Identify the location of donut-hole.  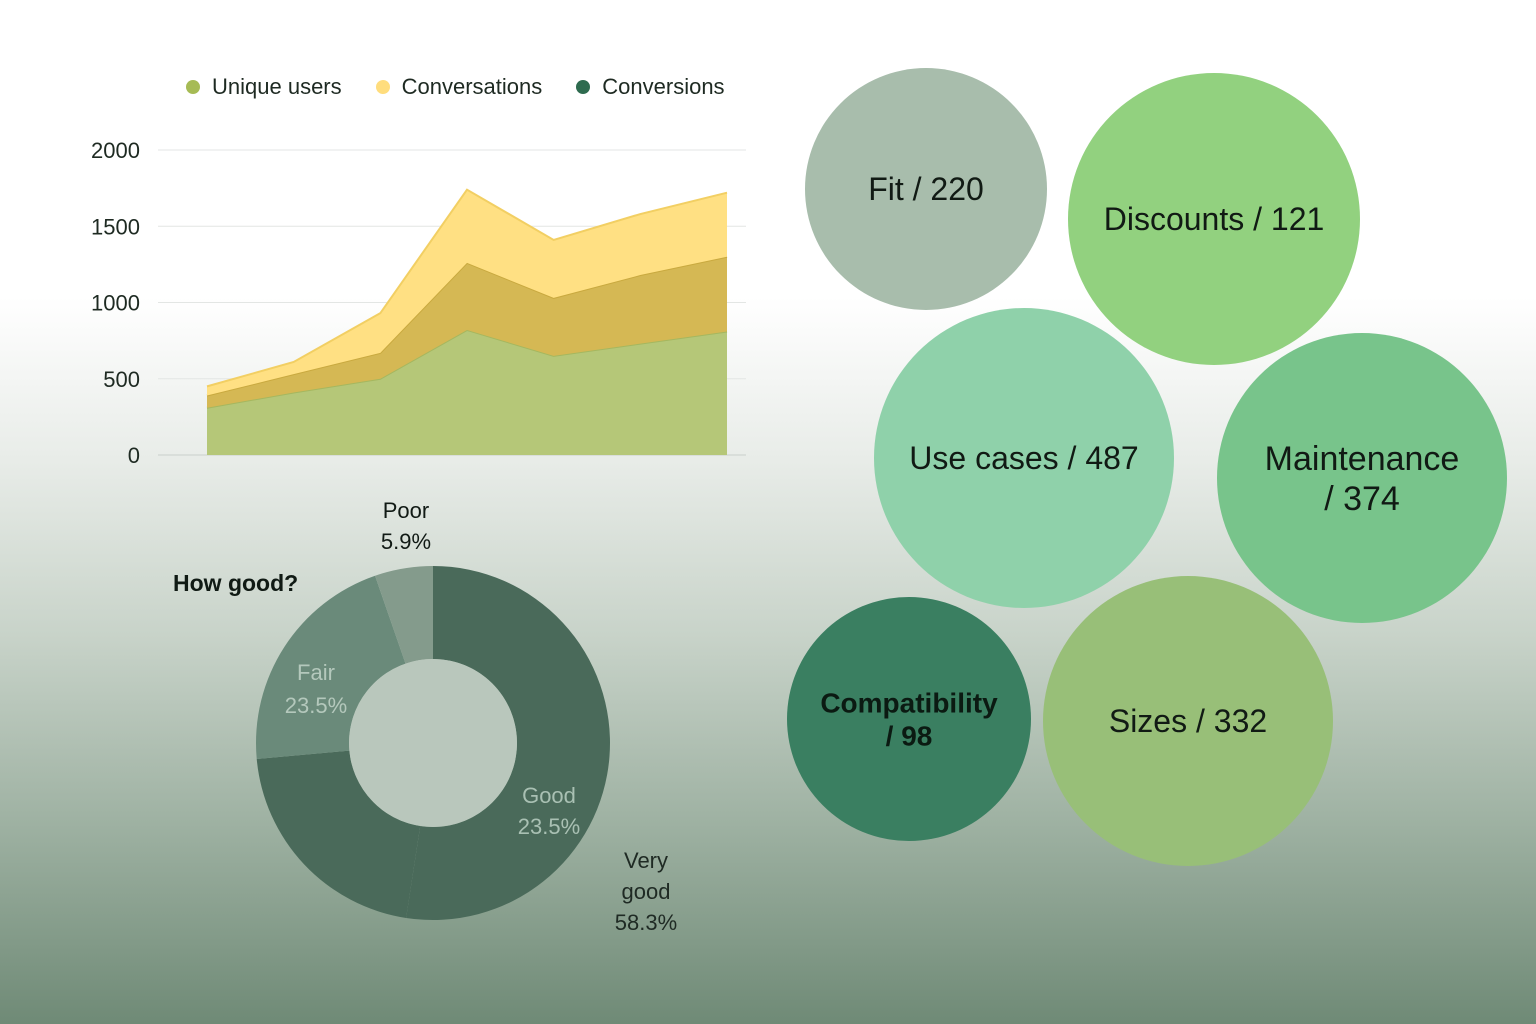
(433, 743).